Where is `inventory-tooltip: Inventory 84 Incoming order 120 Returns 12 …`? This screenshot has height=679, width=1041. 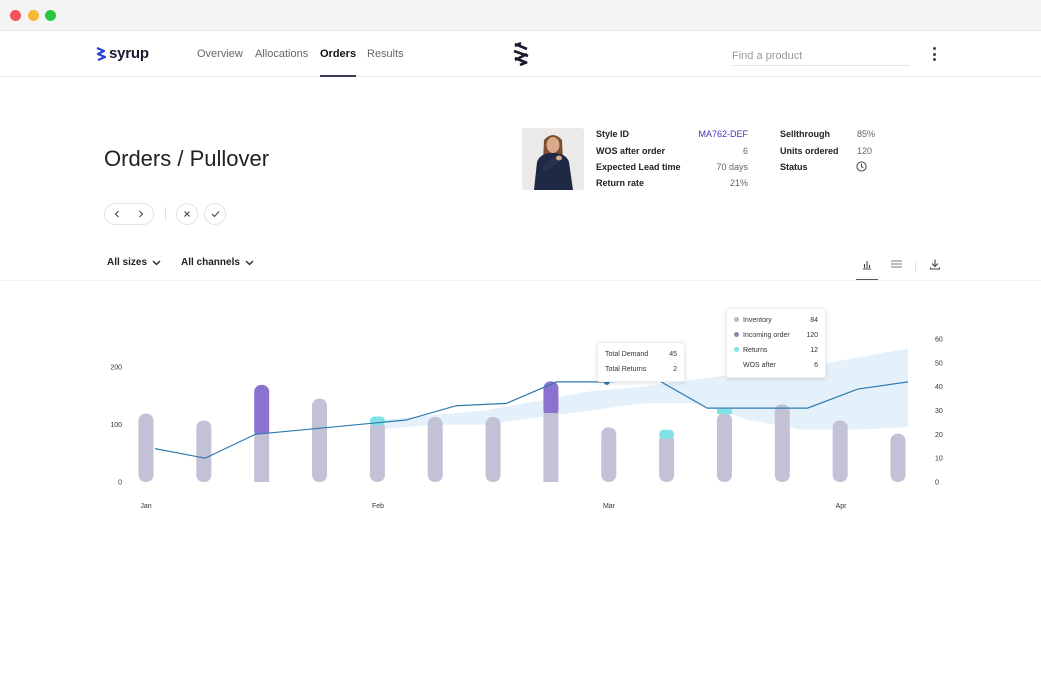 inventory-tooltip: Inventory 84 Incoming order 120 Returns 12 … is located at coordinates (776, 343).